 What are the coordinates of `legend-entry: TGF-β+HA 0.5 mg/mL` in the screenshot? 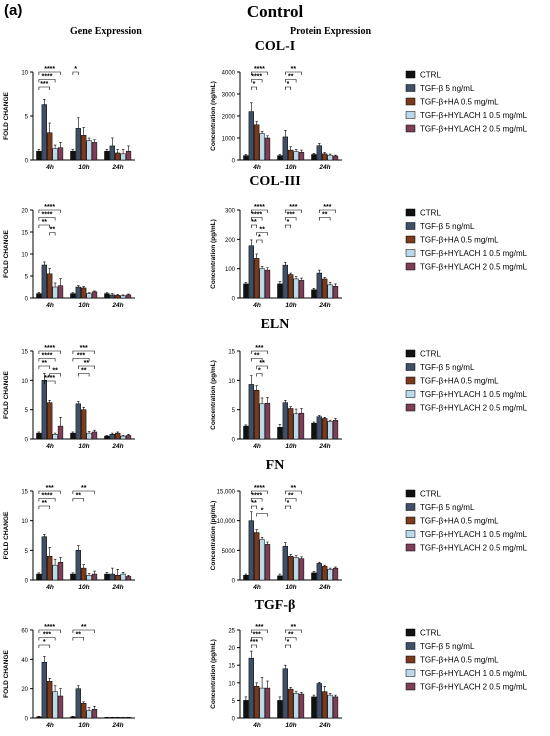 It's located at (459, 240).